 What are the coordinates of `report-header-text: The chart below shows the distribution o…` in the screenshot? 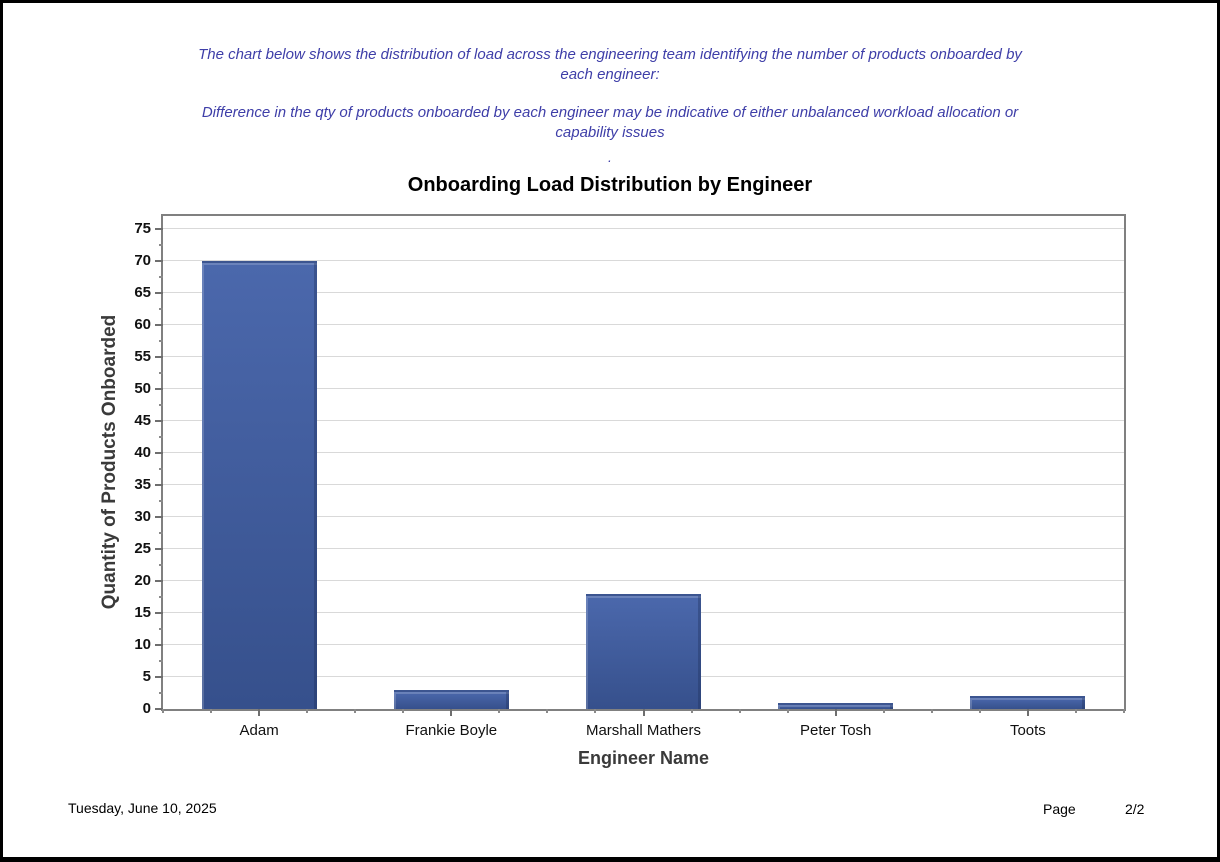 It's located at (610, 106).